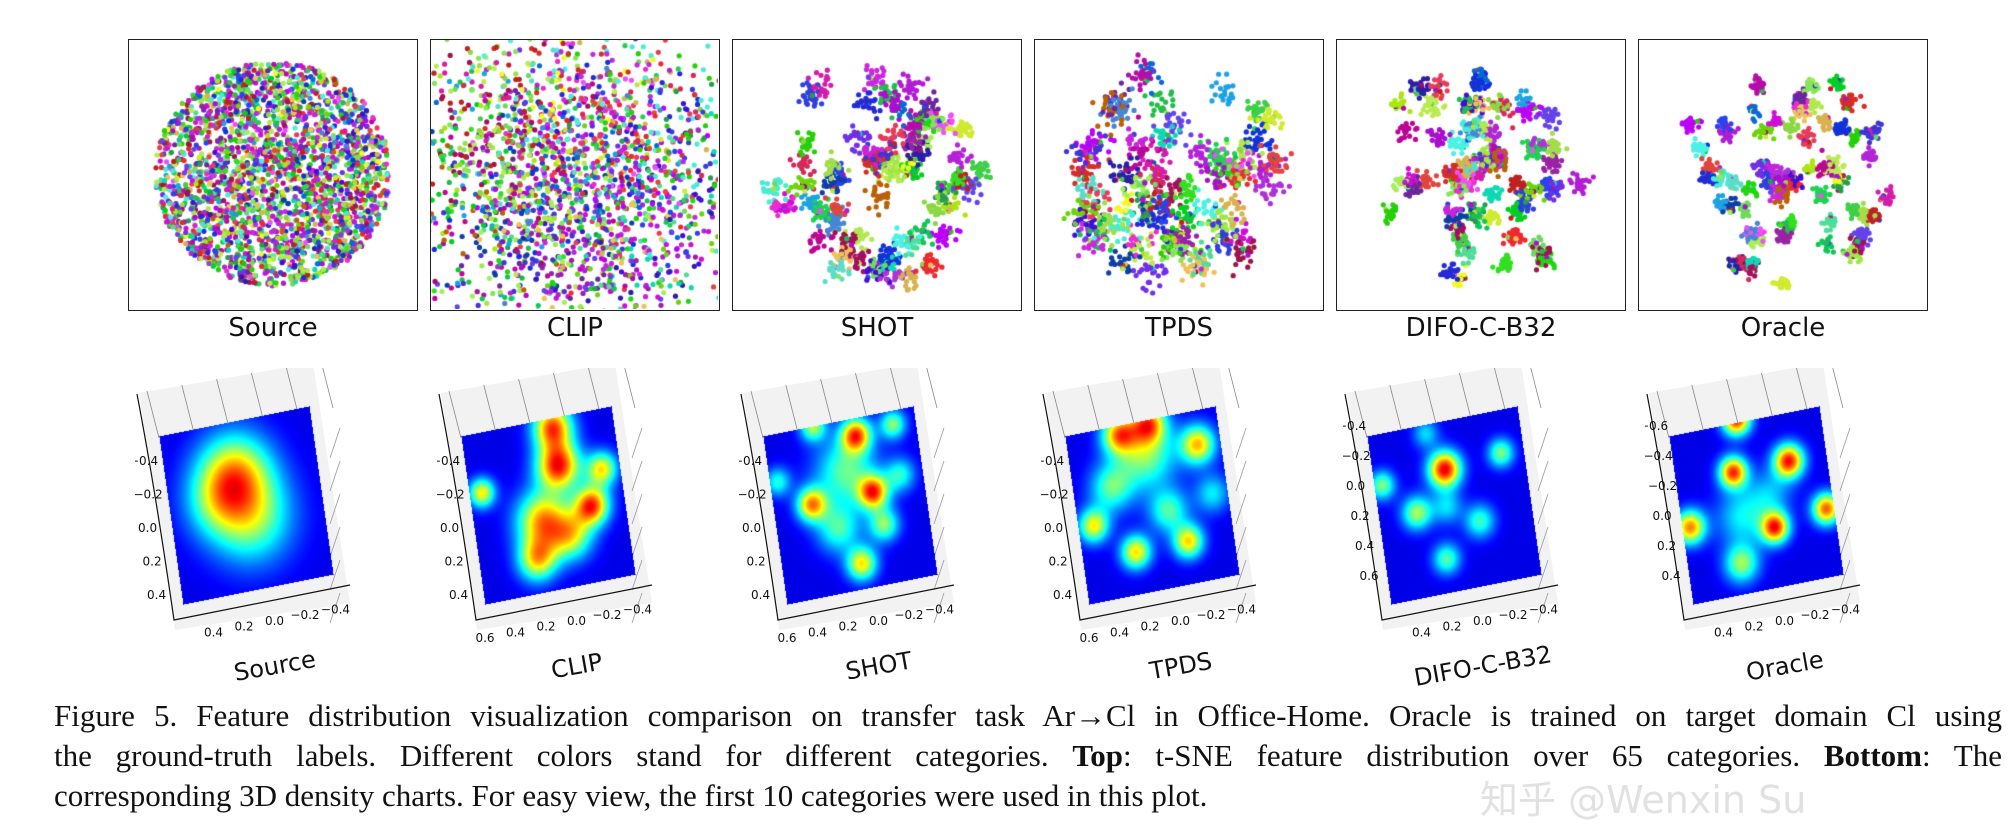 The height and width of the screenshot is (825, 2014). Describe the element at coordinates (275, 666) in the screenshot. I see `density-plot-title: Source` at that location.